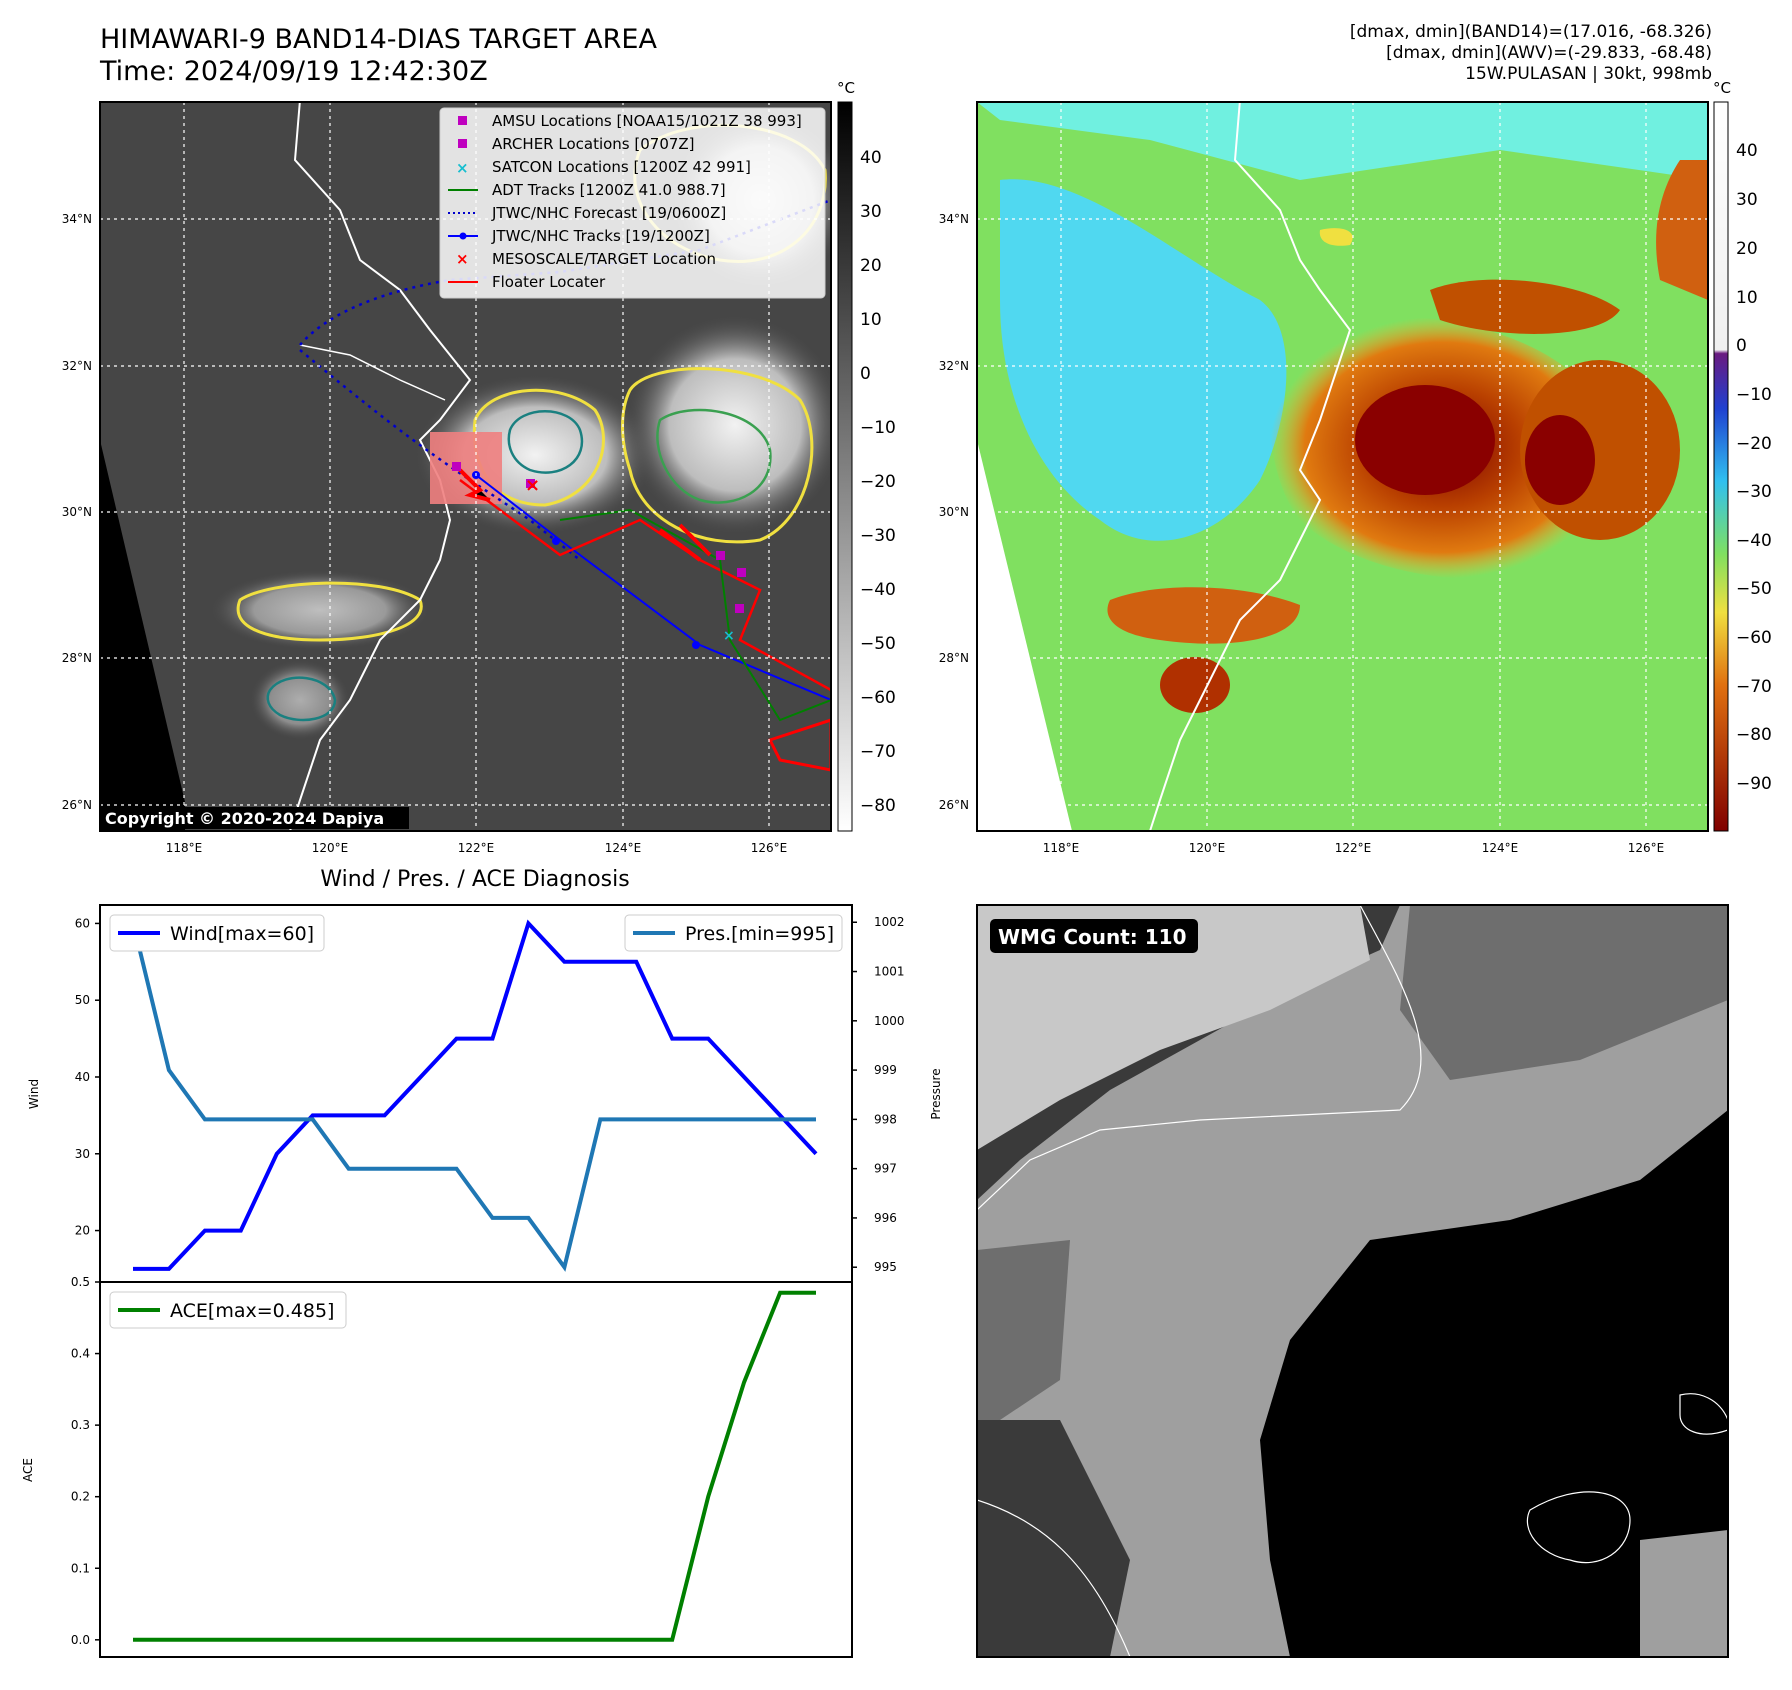 Image resolution: width=1792 pixels, height=1690 pixels. Describe the element at coordinates (593, 144) in the screenshot. I see `legend-archer: ARCHER Locations [0707Z]` at that location.